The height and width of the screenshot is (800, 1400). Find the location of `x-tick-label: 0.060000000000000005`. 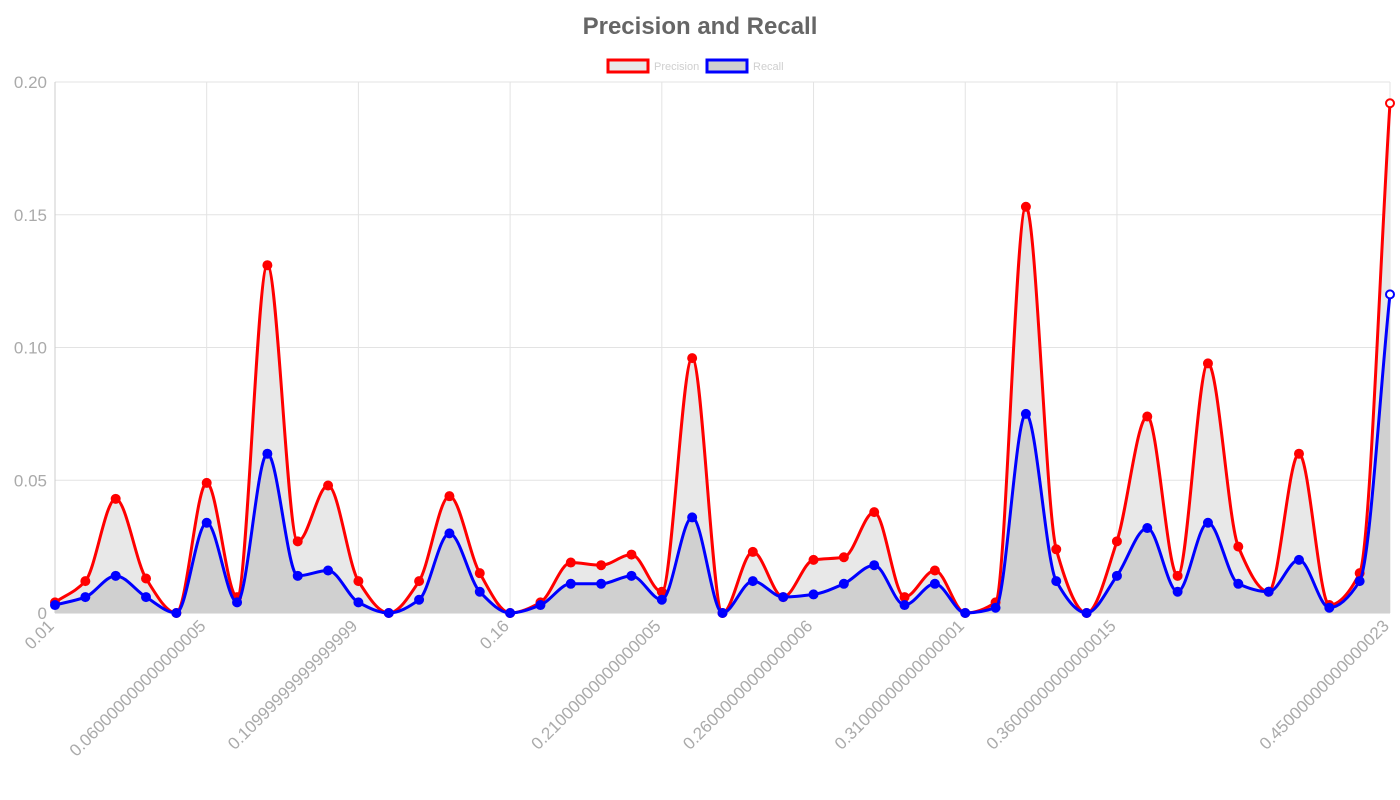

x-tick-label: 0.060000000000000005 is located at coordinates (138, 688).